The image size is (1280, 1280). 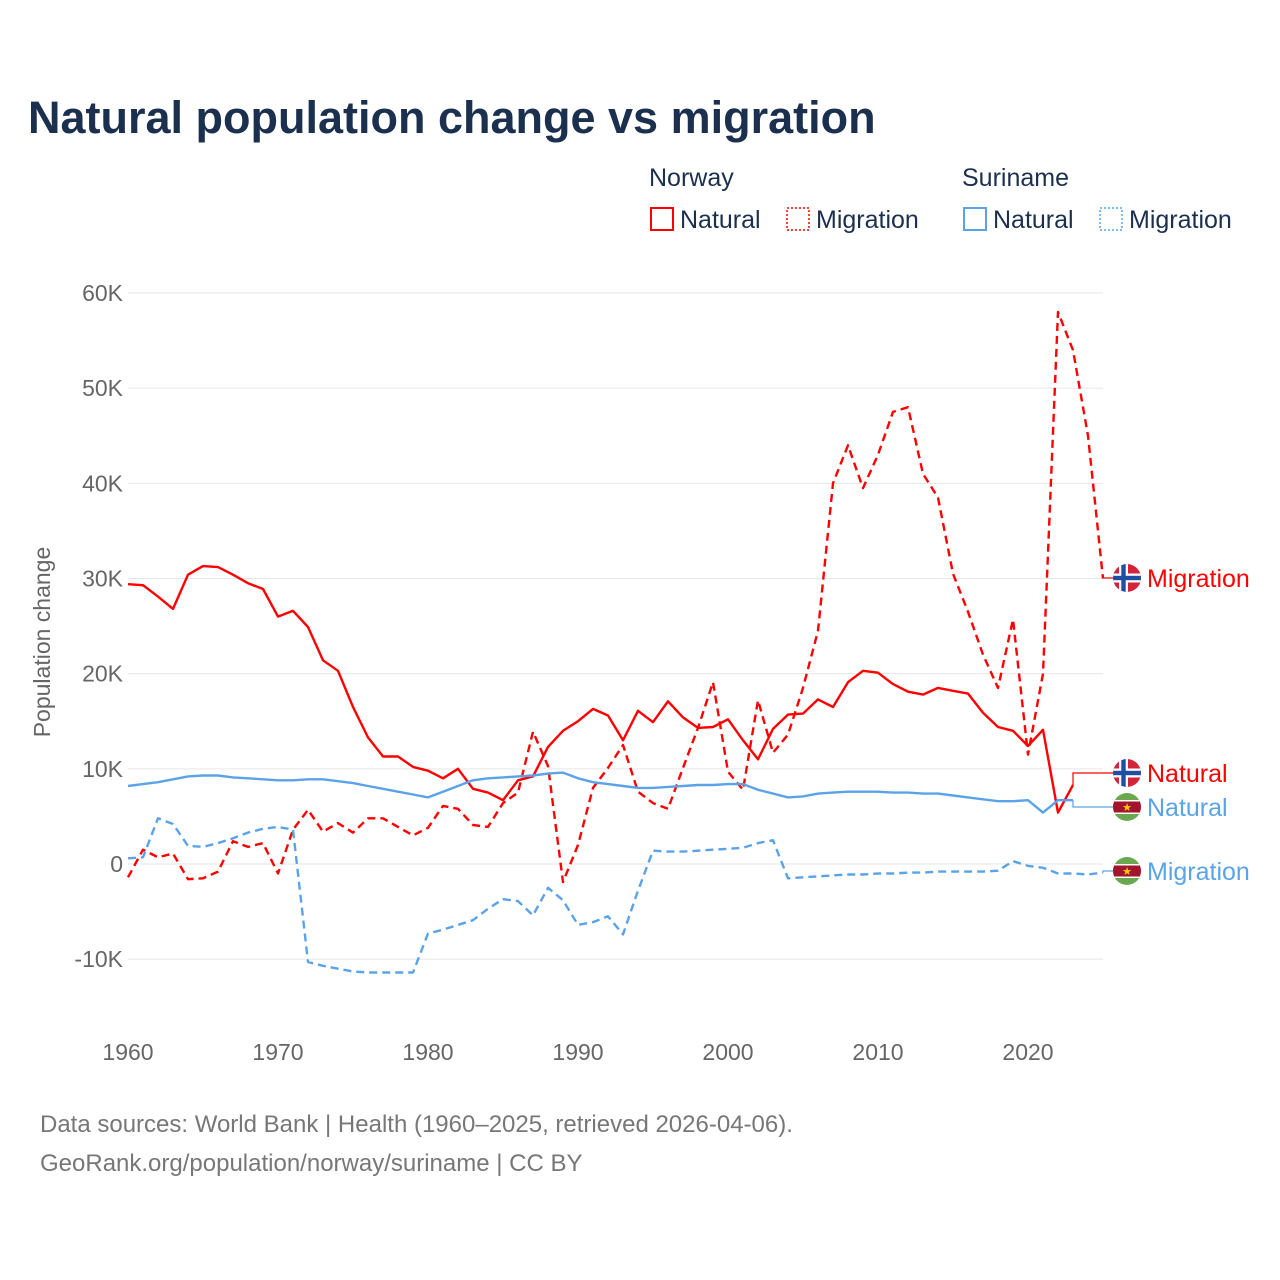 What do you see at coordinates (103, 769) in the screenshot?
I see `y-tick-label: 10K` at bounding box center [103, 769].